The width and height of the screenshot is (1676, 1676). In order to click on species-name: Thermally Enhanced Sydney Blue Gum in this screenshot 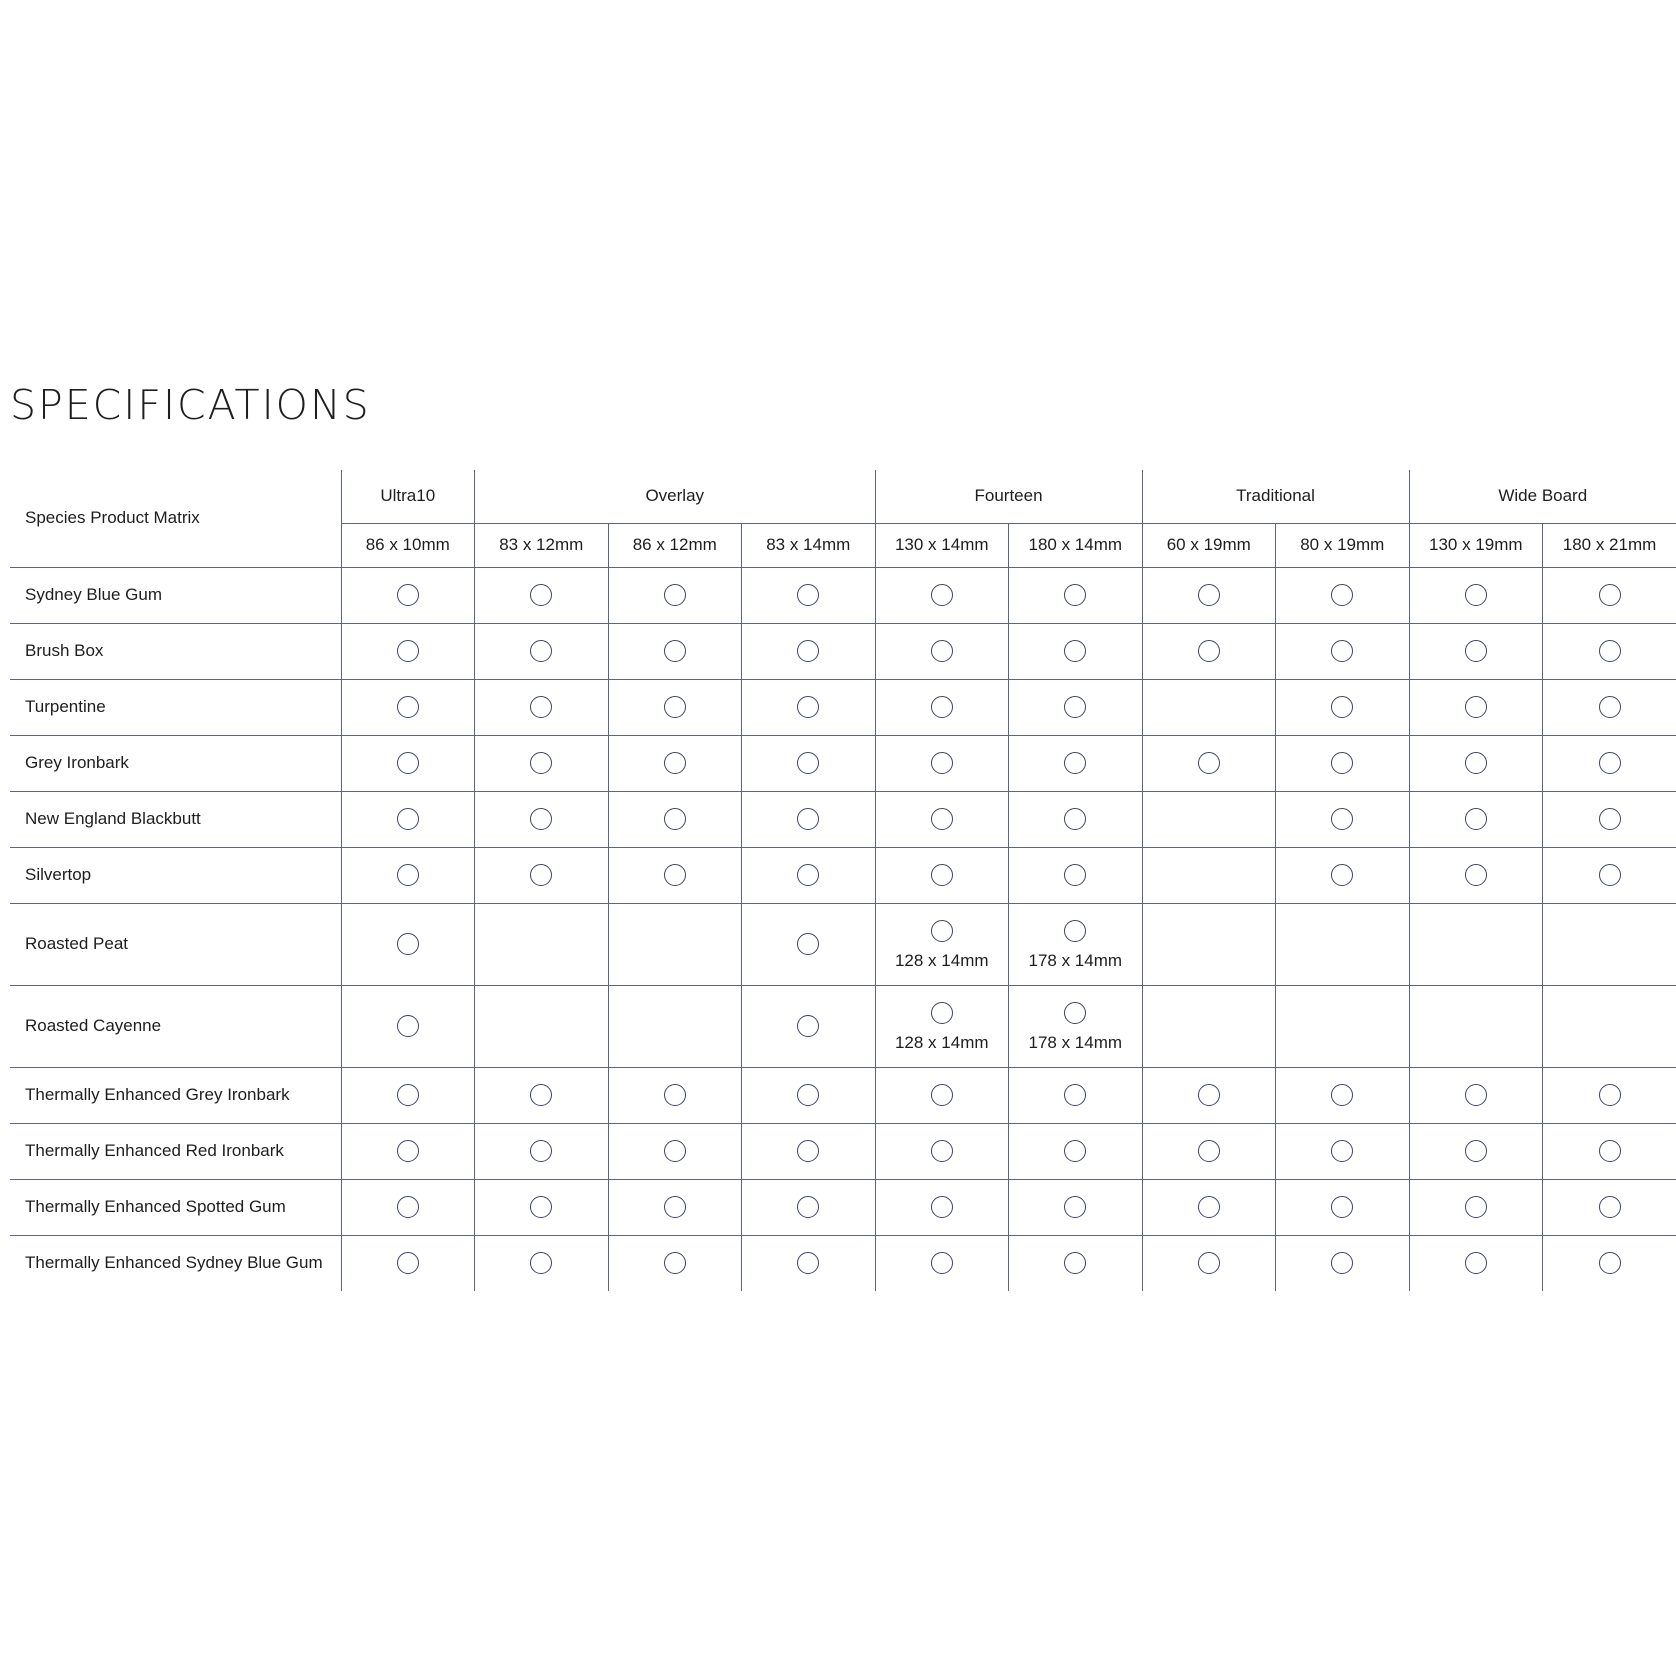, I will do `click(174, 1263)`.